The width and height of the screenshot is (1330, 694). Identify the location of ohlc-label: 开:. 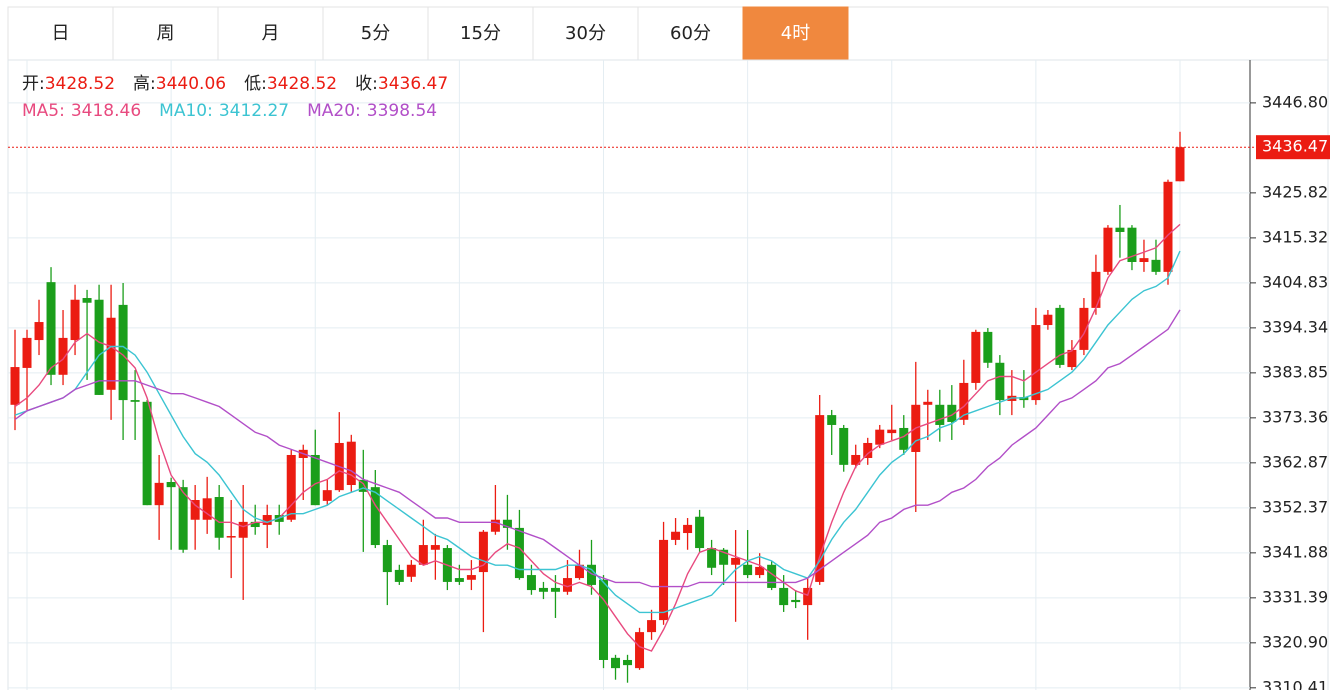
(33, 84).